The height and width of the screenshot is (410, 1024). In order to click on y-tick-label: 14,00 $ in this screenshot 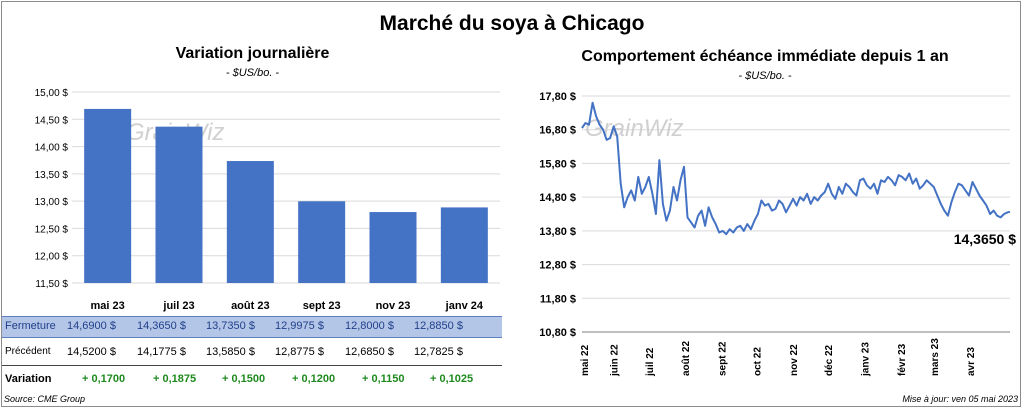, I will do `click(52, 148)`.